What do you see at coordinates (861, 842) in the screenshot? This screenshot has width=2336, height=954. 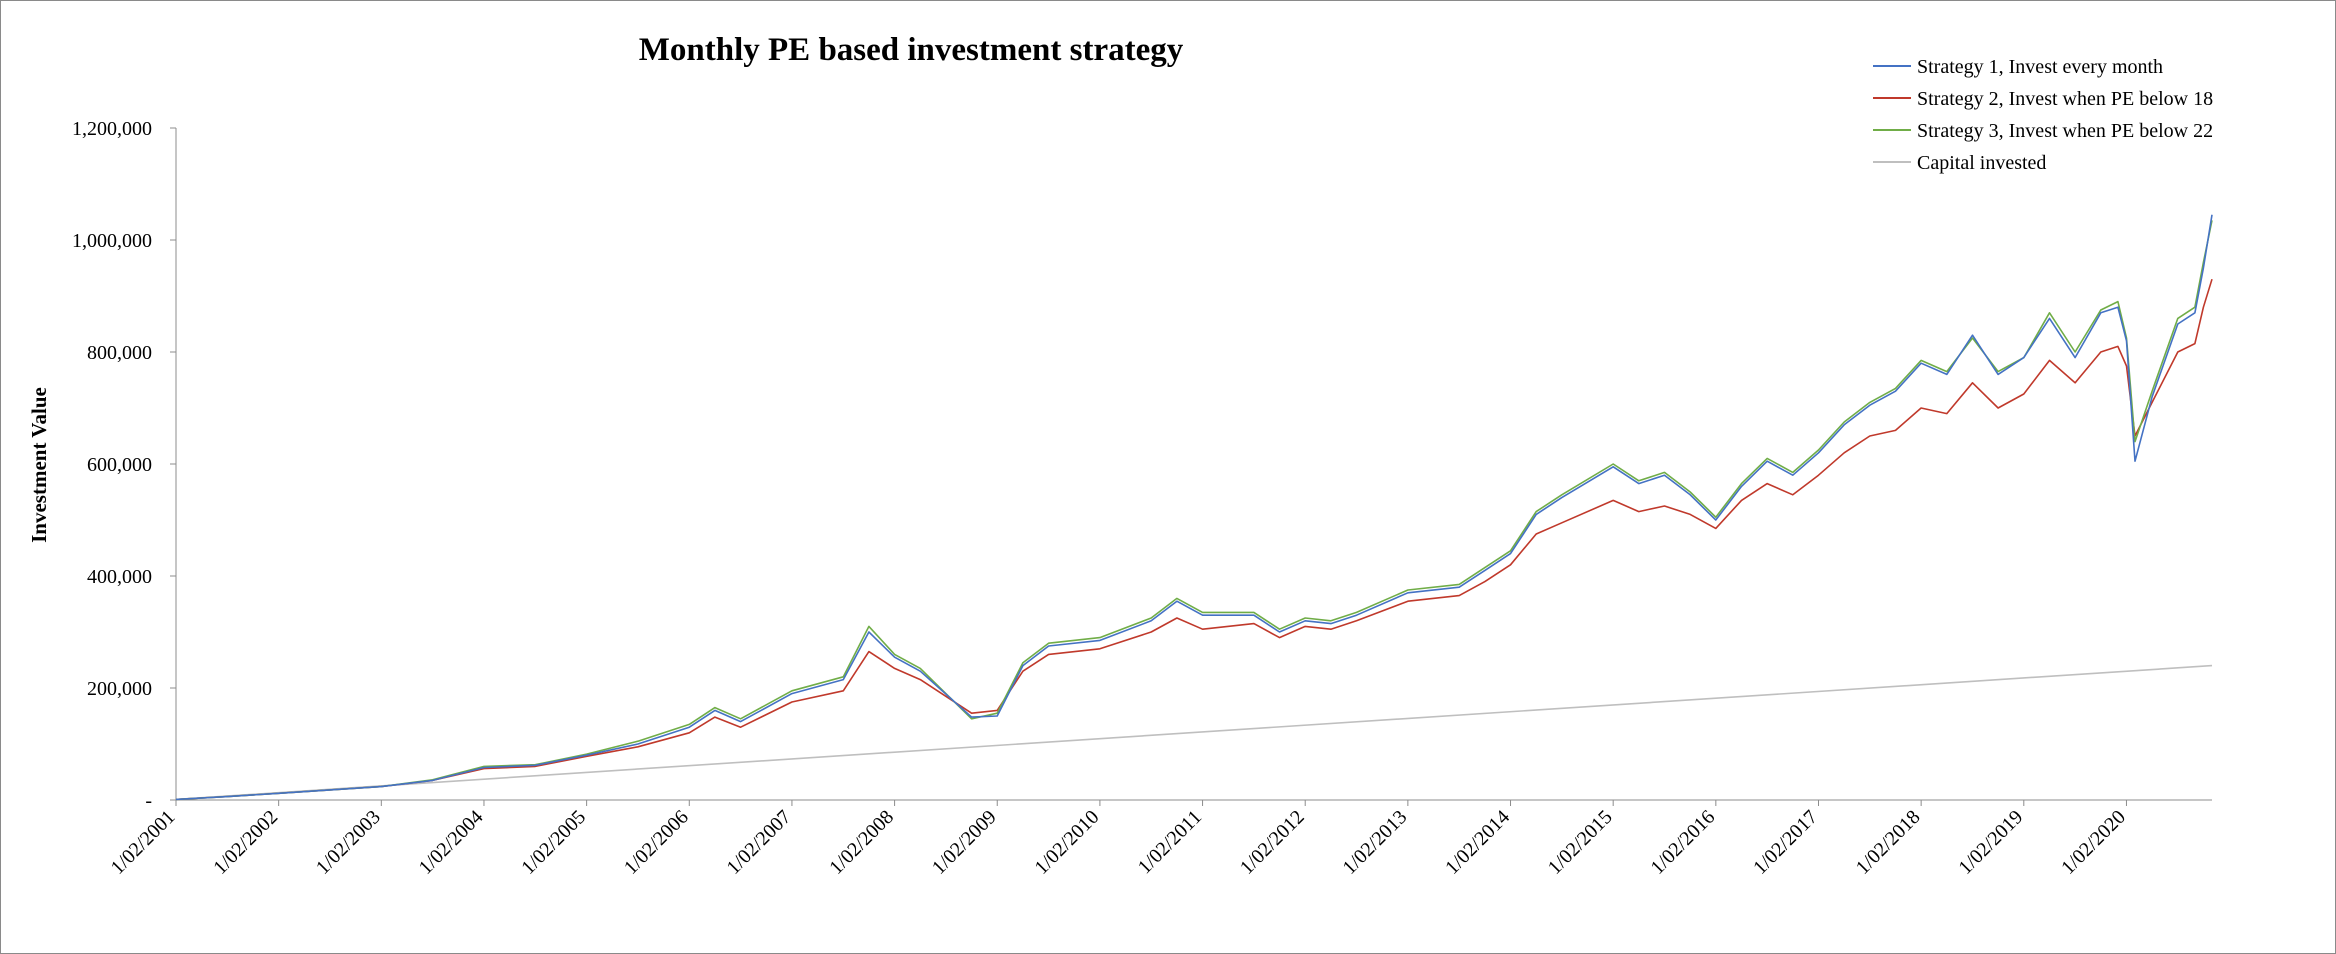 I see `x-tick-label: 1/02/2008` at bounding box center [861, 842].